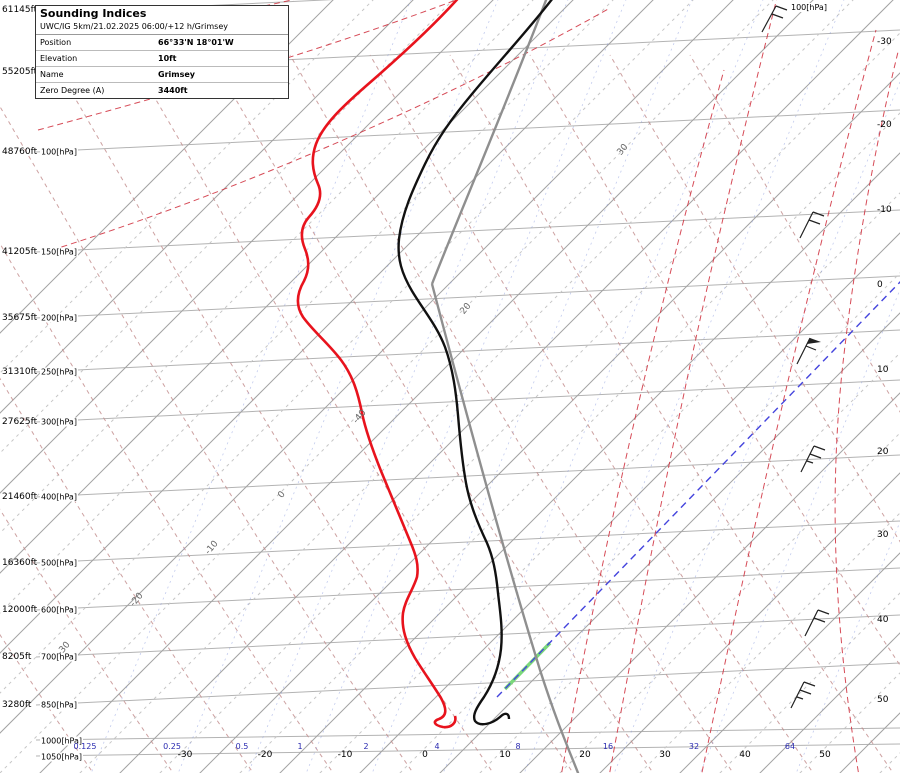 The width and height of the screenshot is (900, 773). Describe the element at coordinates (59, 497) in the screenshot. I see `pressure-label: 400[hPa]` at that location.